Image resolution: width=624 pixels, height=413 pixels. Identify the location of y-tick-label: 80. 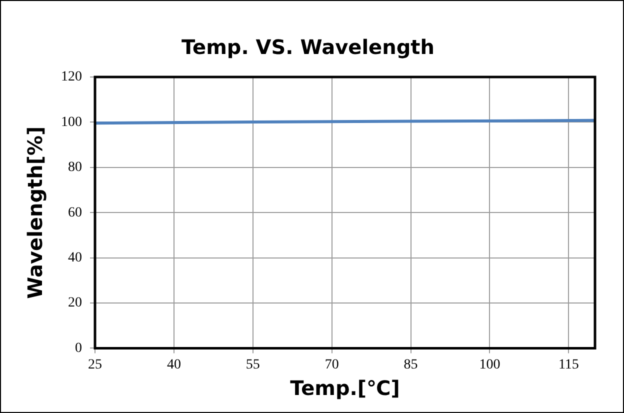
(75, 168).